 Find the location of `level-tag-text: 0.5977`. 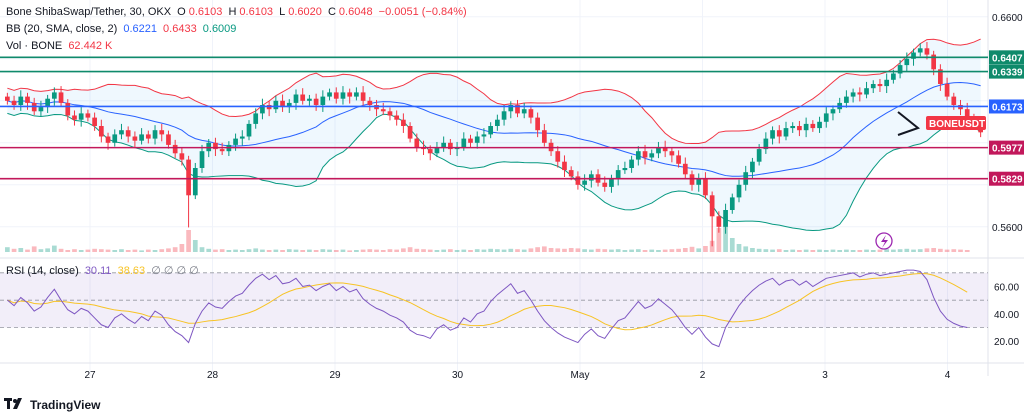

level-tag-text: 0.5977 is located at coordinates (1007, 149).